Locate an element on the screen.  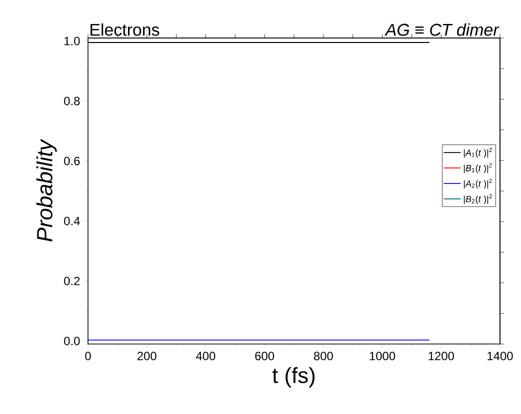
legend-label: |A$_{1}$(t )|$^{2}$ is located at coordinates (478, 153).